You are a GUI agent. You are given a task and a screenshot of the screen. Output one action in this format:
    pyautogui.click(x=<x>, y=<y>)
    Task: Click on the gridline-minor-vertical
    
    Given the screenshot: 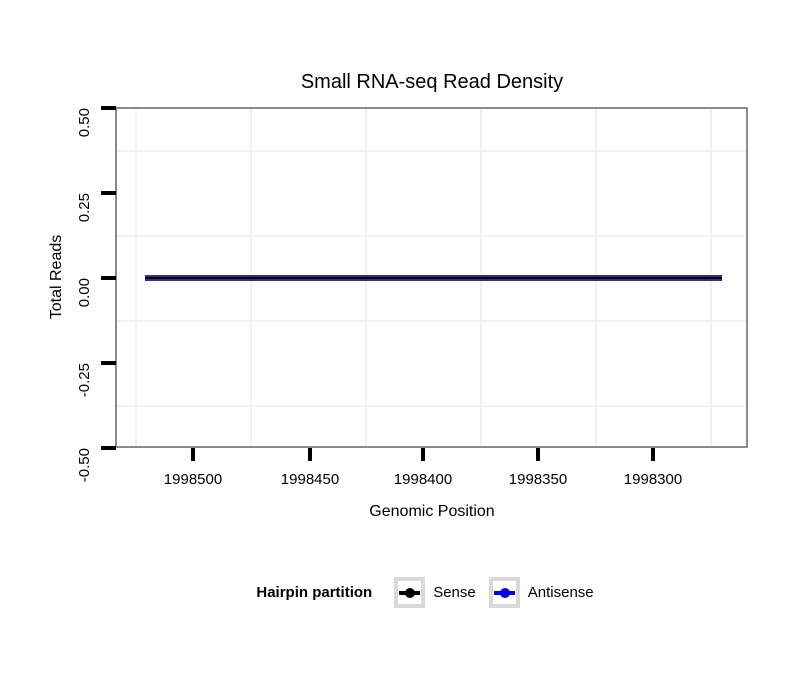 What is the action you would take?
    pyautogui.click(x=136, y=277)
    